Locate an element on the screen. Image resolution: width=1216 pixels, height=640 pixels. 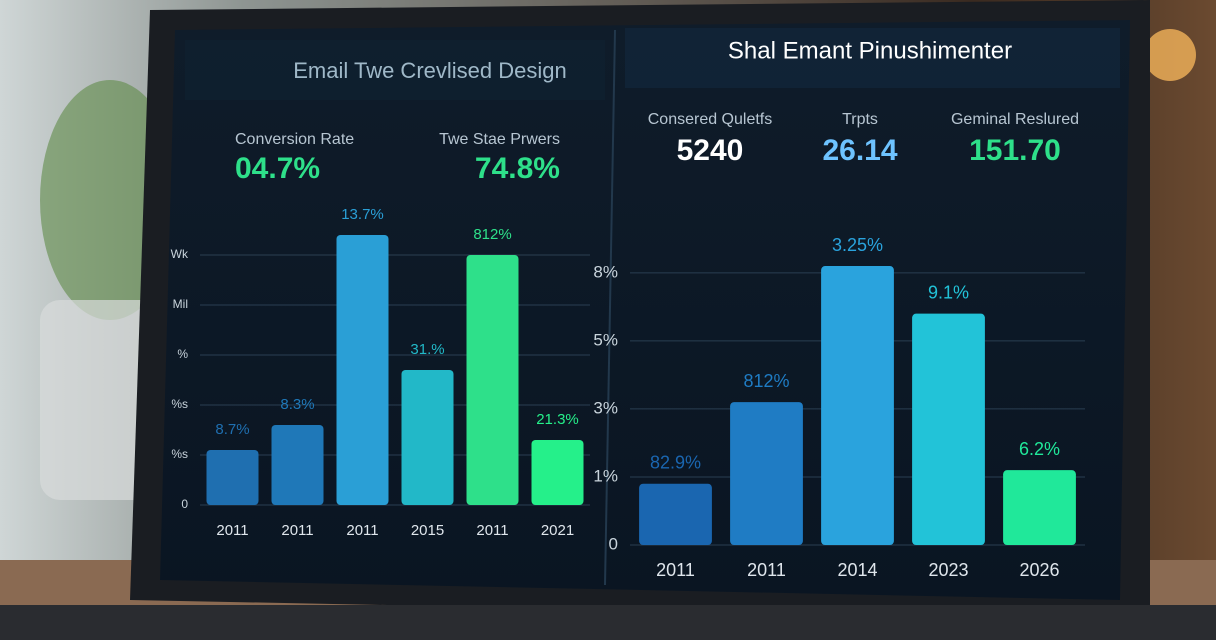
bar-label: 31.% is located at coordinates (427, 349).